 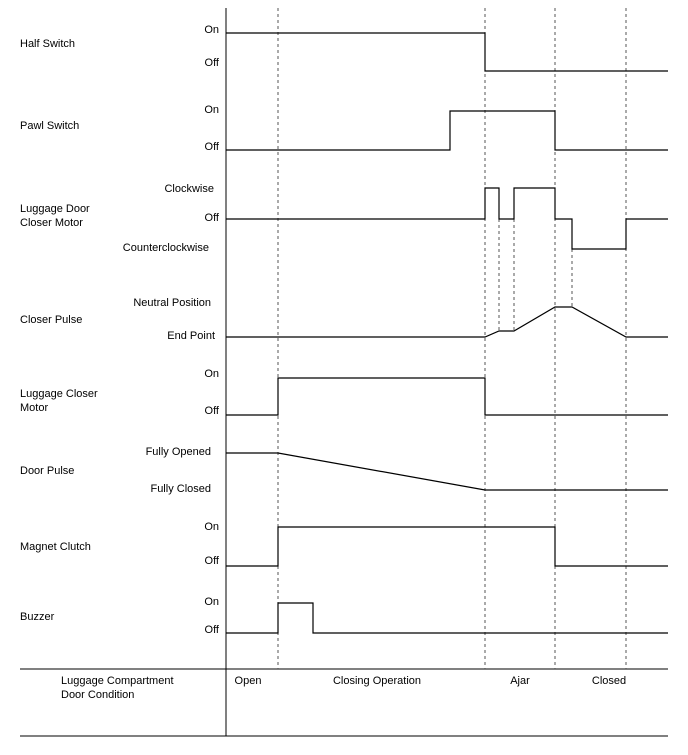 What do you see at coordinates (180, 489) in the screenshot?
I see `state-label: Fully Closed` at bounding box center [180, 489].